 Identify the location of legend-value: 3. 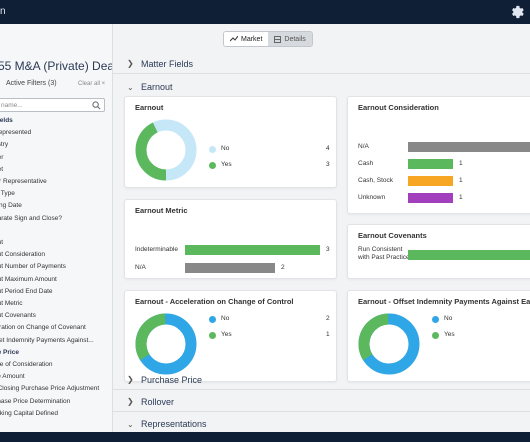
(328, 164).